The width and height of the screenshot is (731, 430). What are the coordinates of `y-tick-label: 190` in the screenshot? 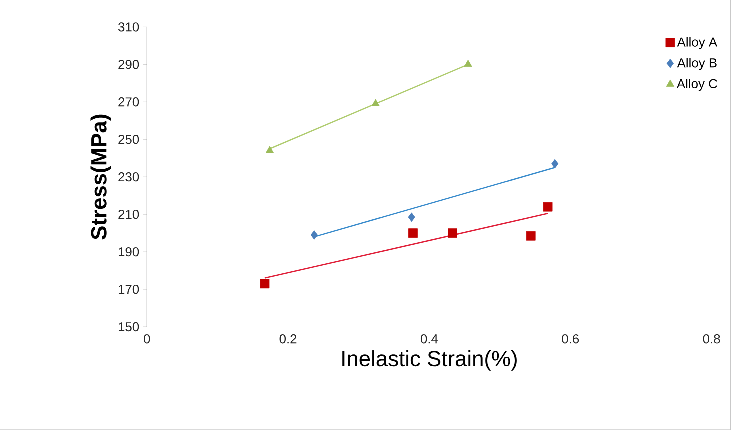 It's located at (129, 252).